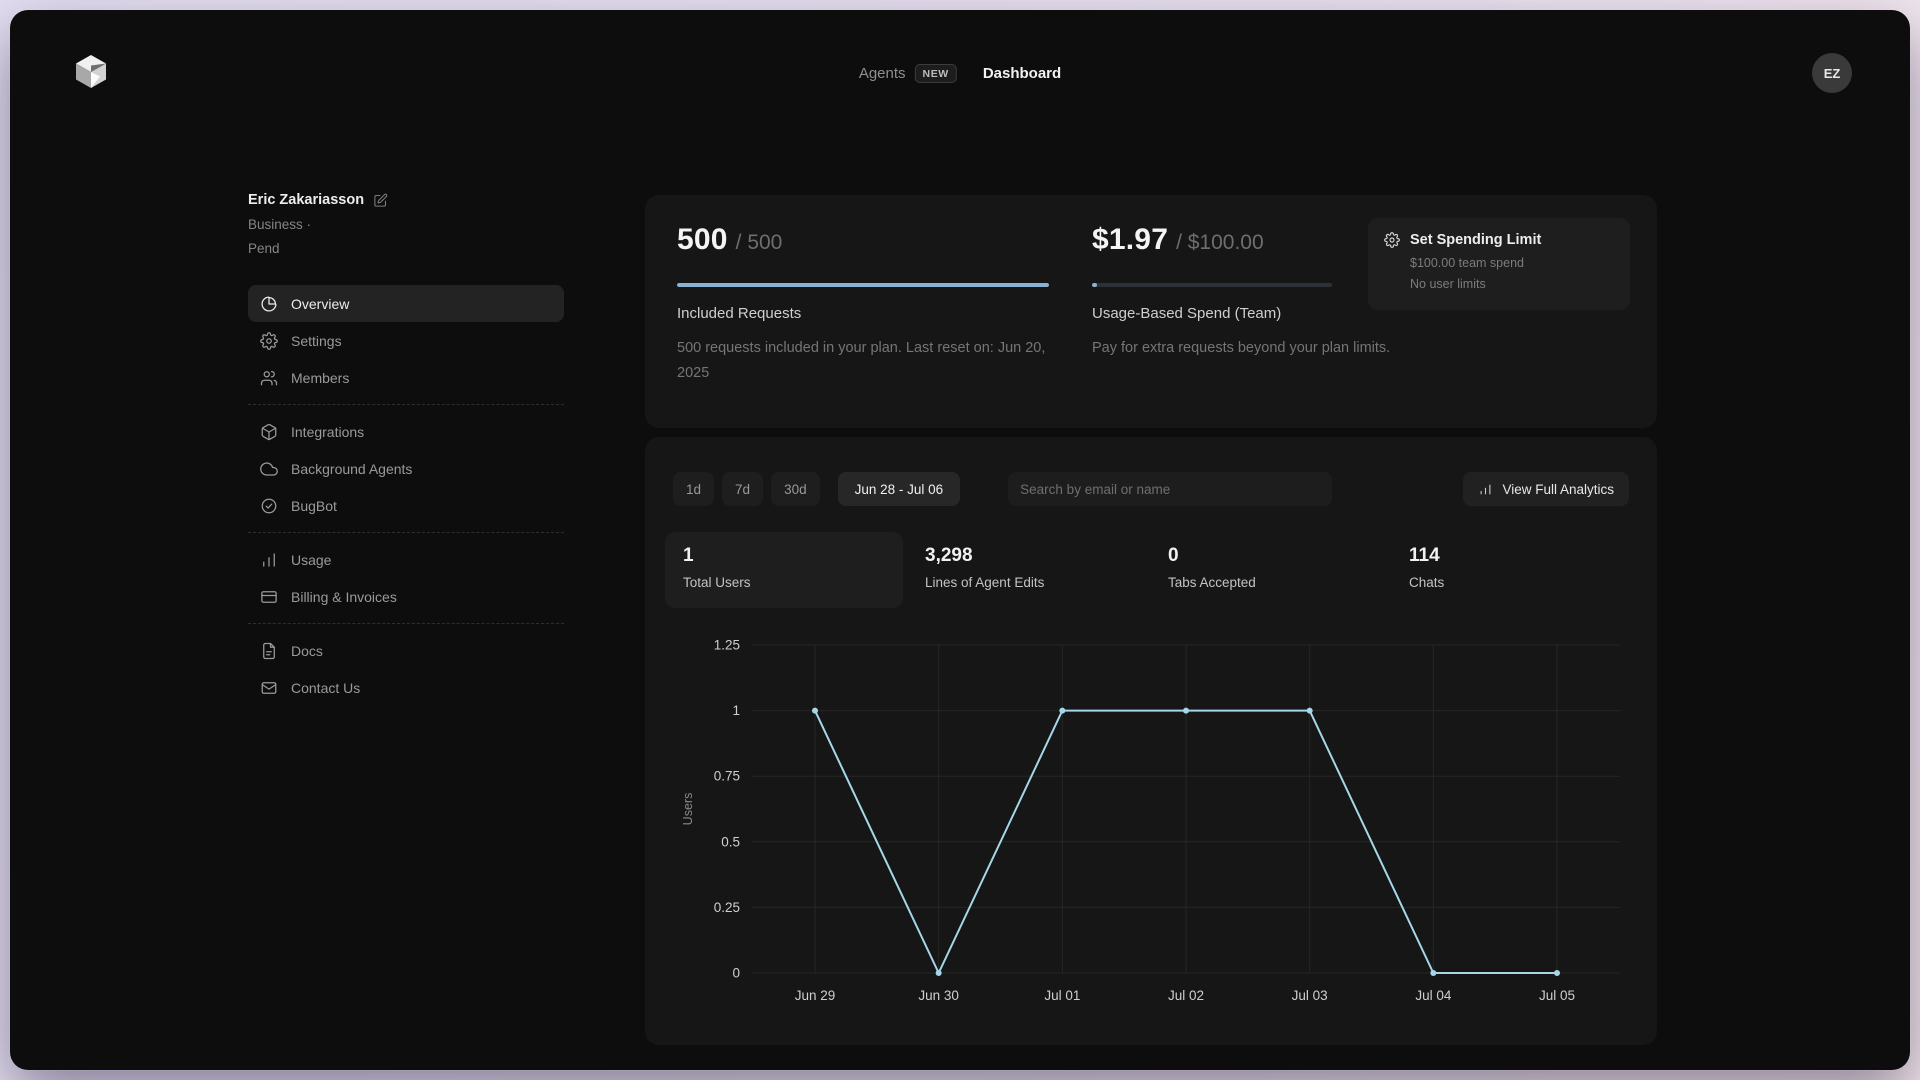 This screenshot has width=1920, height=1080. I want to click on avatar-initials: EZ, so click(1832, 73).